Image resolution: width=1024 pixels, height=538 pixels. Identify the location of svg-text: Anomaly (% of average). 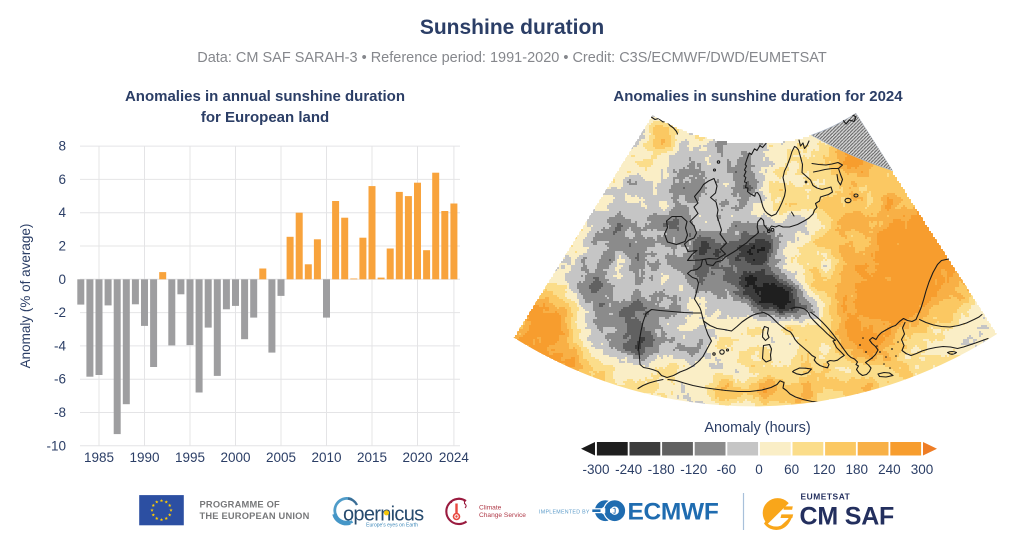
(25, 296).